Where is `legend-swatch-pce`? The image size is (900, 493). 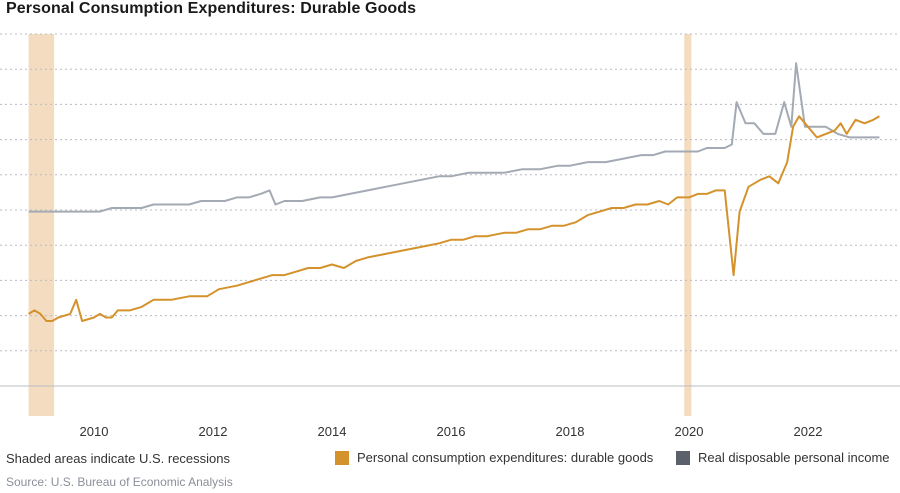
legend-swatch-pce is located at coordinates (342, 457).